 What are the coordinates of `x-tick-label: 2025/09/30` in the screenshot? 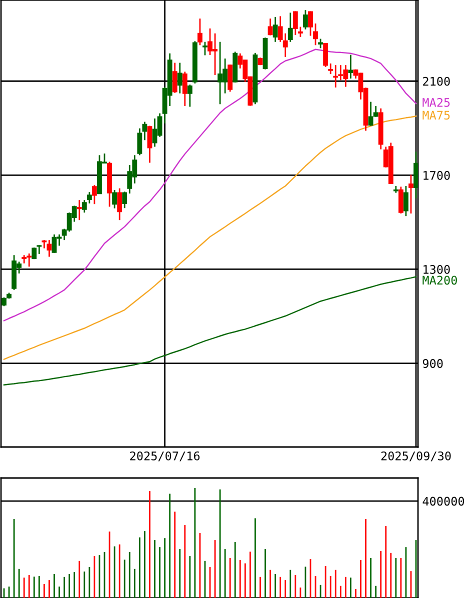 It's located at (416, 456).